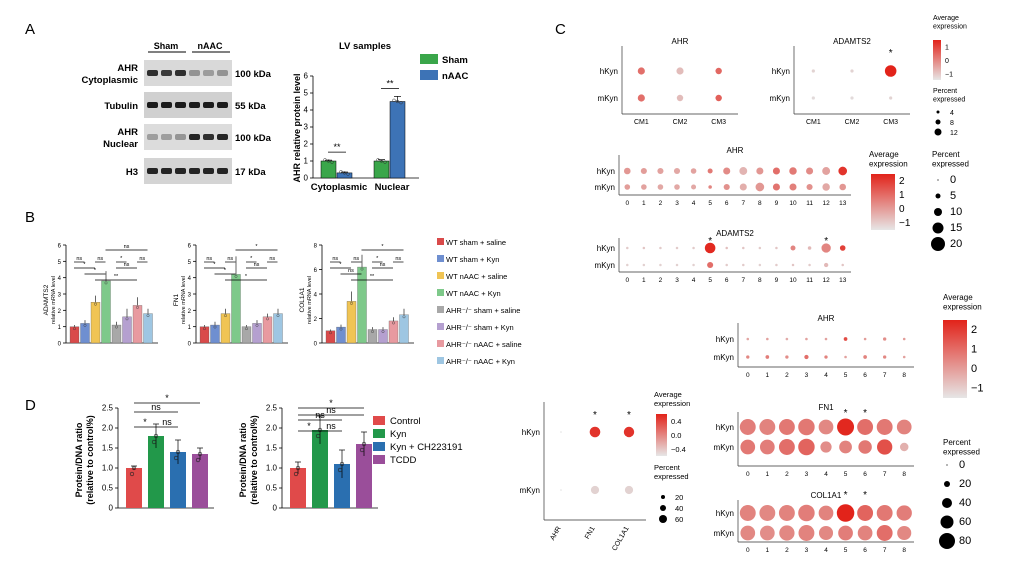 Image resolution: width=1032 pixels, height=574 pixels. I want to click on x-tick-label: 6, so click(727, 203).